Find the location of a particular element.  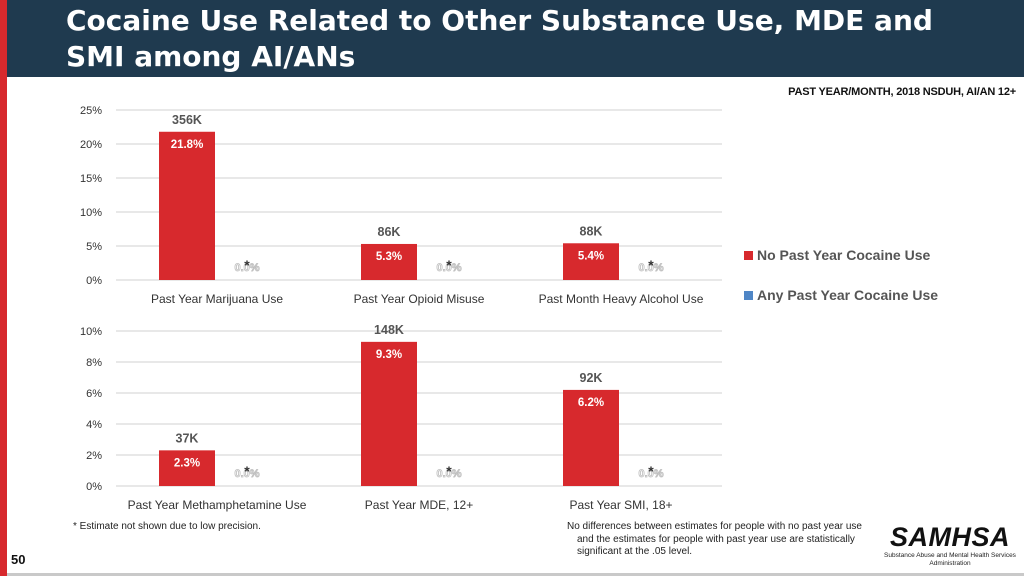

legend-label-any-cocaine: Any Past Year Cocaine Use is located at coordinates (848, 295).